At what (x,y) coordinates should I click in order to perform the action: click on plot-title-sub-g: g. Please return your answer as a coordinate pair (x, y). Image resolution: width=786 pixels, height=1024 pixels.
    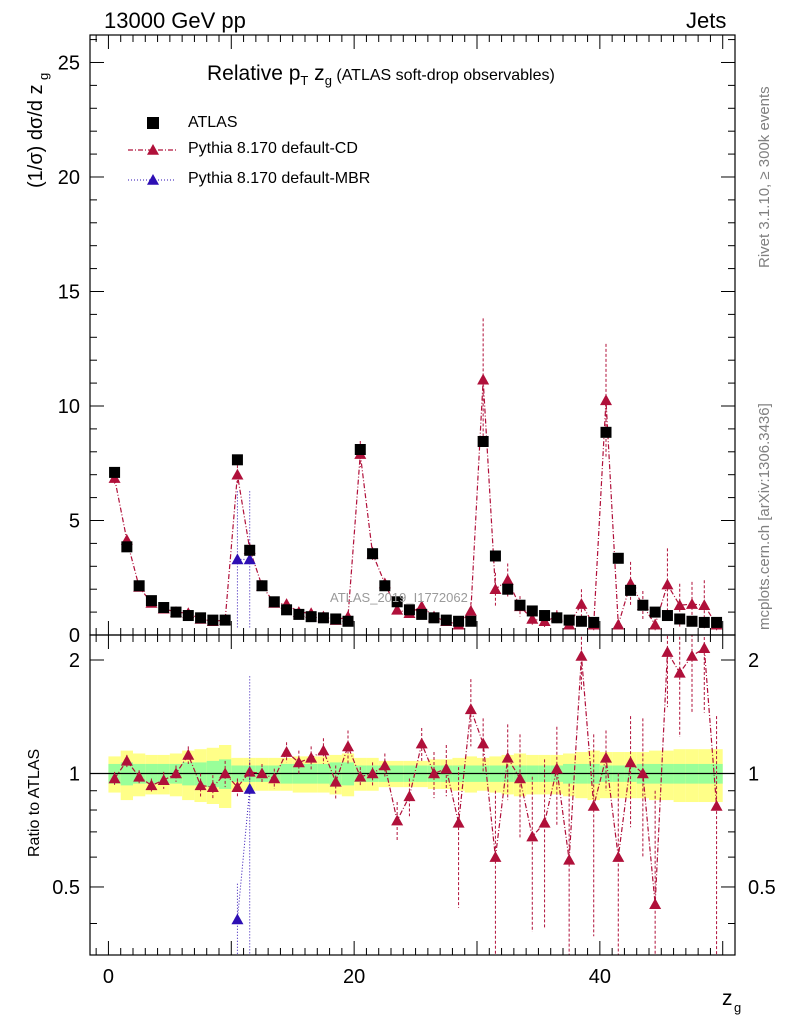
    Looking at the image, I should click on (328, 81).